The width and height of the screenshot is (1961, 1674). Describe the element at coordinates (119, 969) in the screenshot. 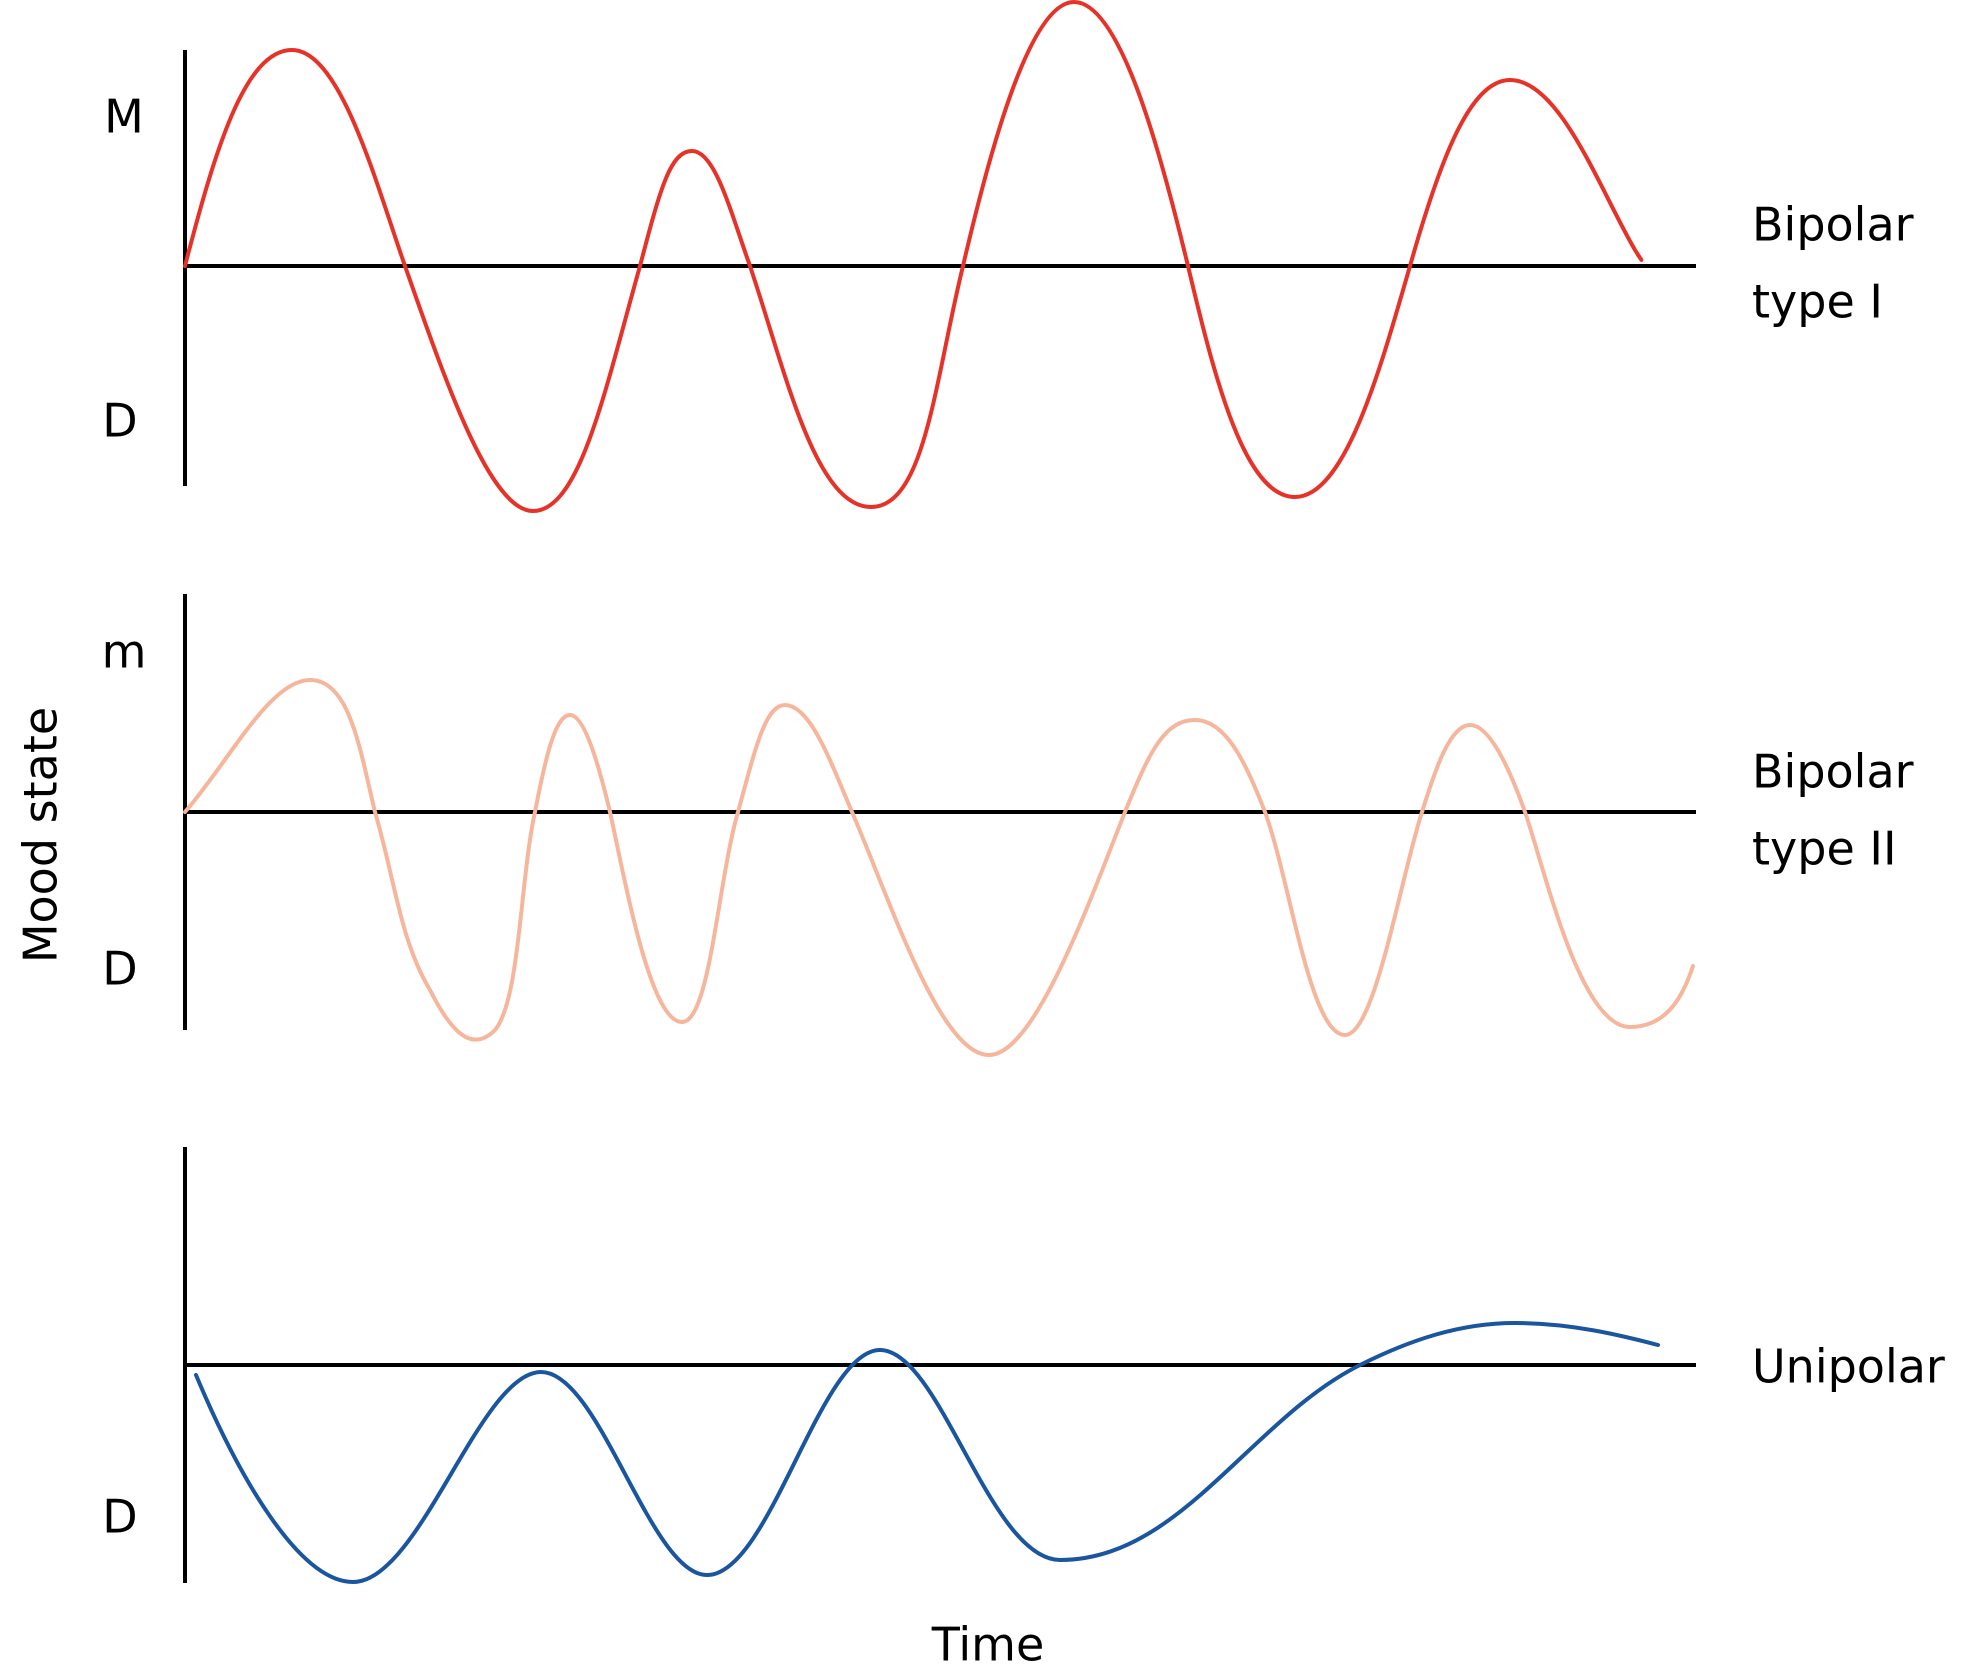

I see `panel-2-lower-pole: D` at that location.